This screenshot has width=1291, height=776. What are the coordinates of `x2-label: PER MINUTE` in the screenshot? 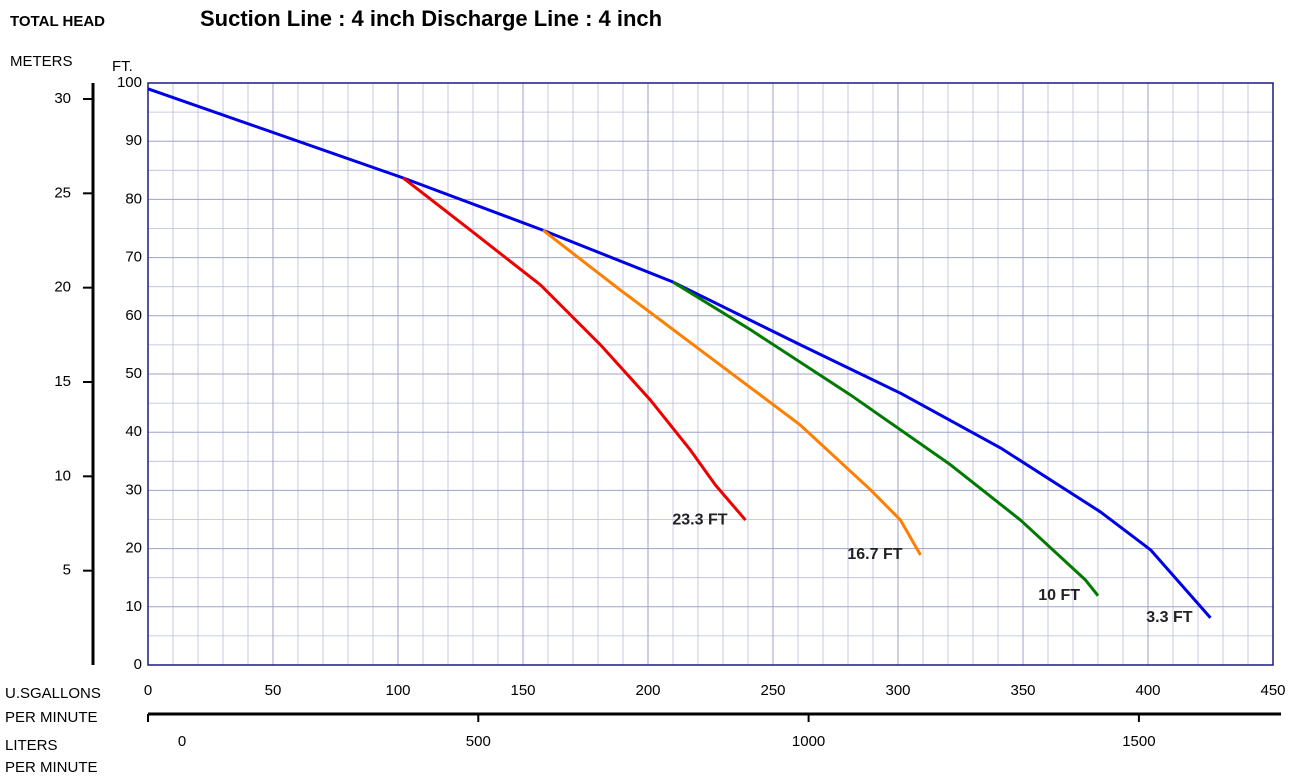 It's located at (51, 767).